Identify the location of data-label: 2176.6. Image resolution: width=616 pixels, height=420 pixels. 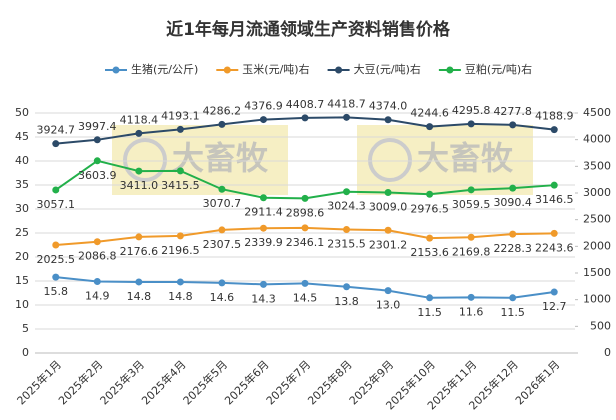
(139, 251).